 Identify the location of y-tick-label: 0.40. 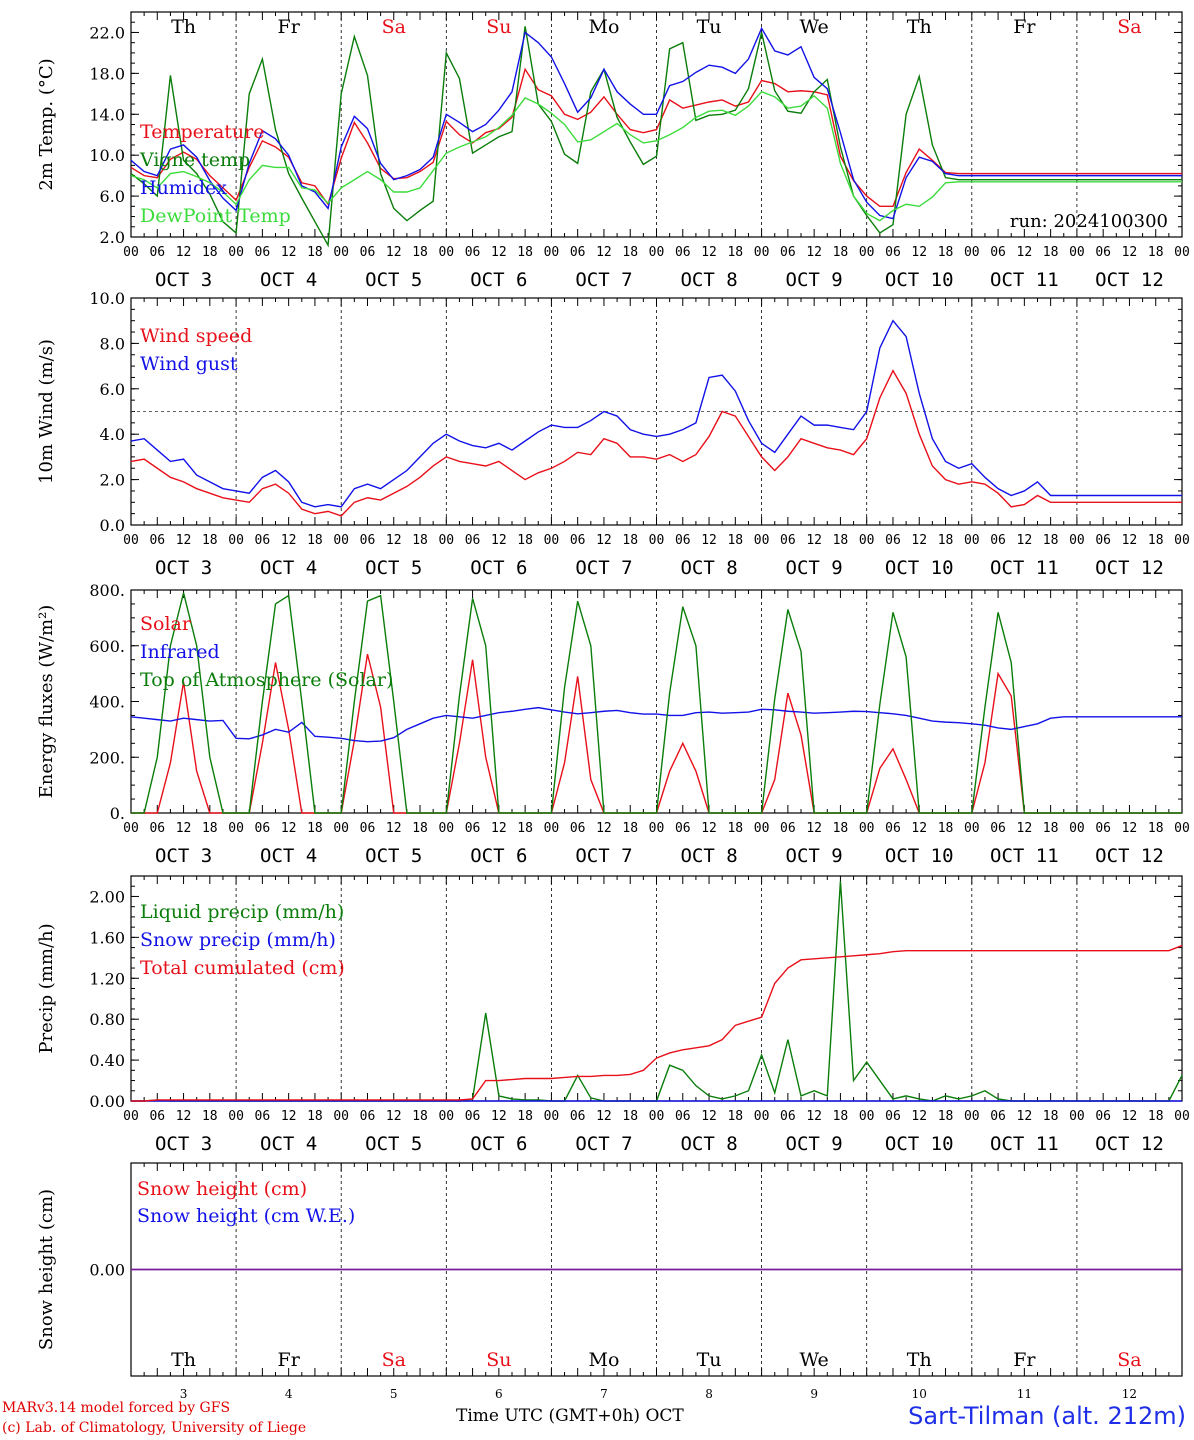
(107, 1060).